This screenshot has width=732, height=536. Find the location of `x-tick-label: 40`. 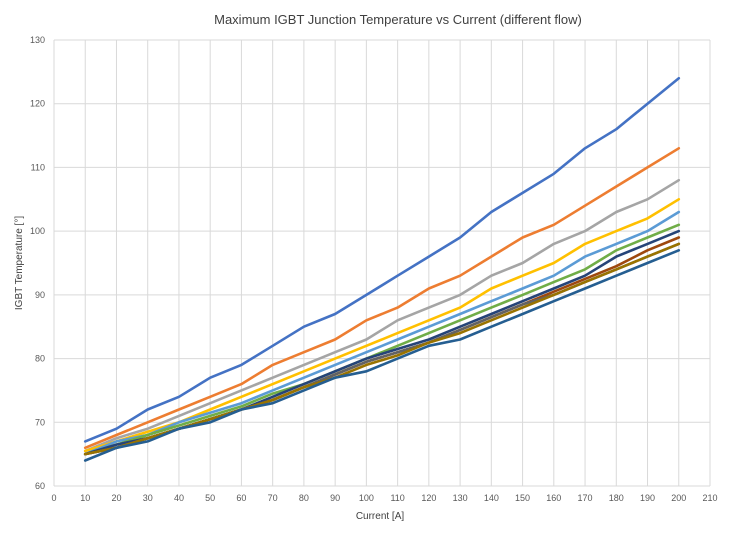

x-tick-label: 40 is located at coordinates (179, 498).